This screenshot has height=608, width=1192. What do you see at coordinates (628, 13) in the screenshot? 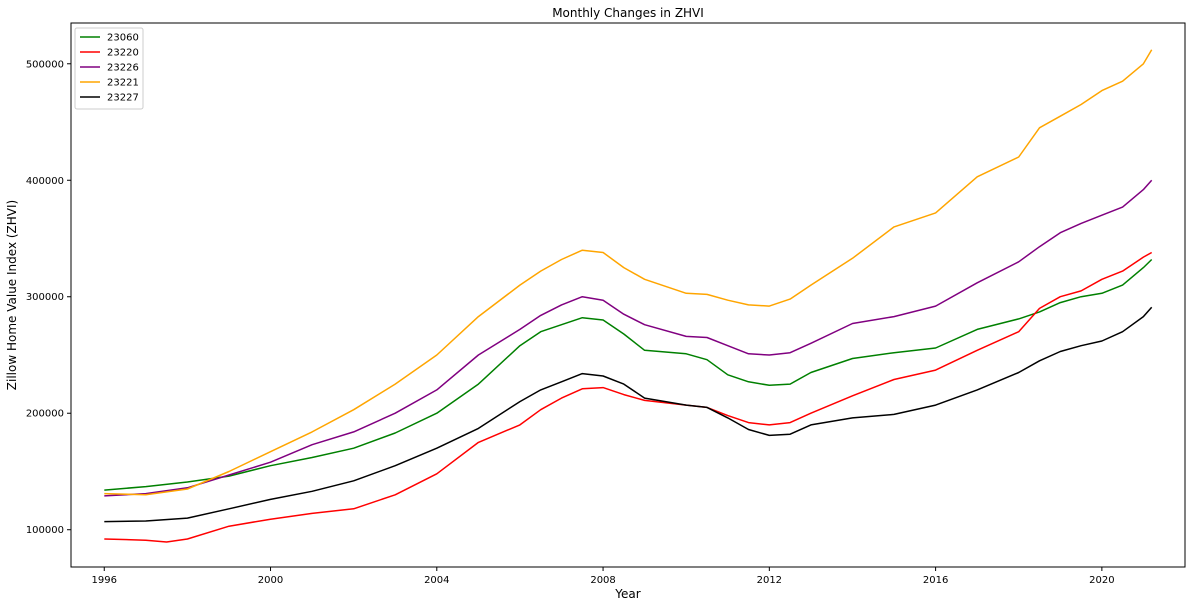
I see `chart-title: Monthly Changes in ZHVI` at bounding box center [628, 13].